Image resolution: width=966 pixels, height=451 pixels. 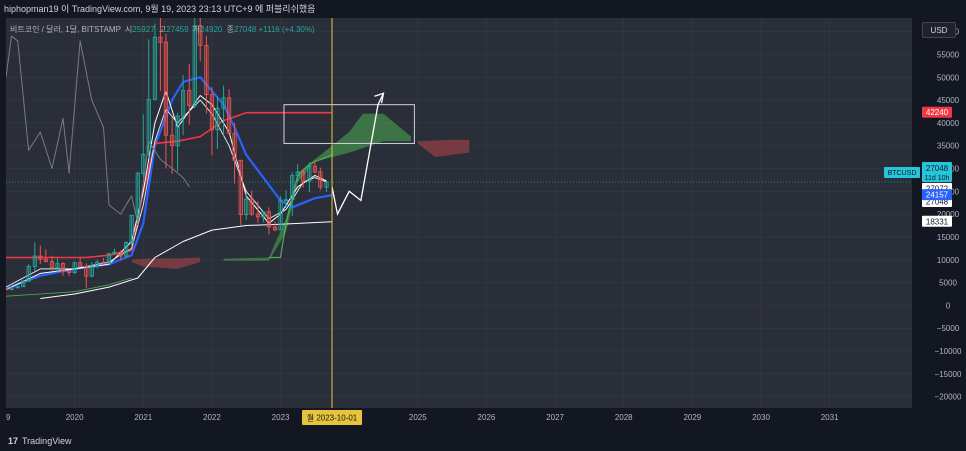 What do you see at coordinates (555, 417) in the screenshot?
I see `x-tick-label: 2027` at bounding box center [555, 417].